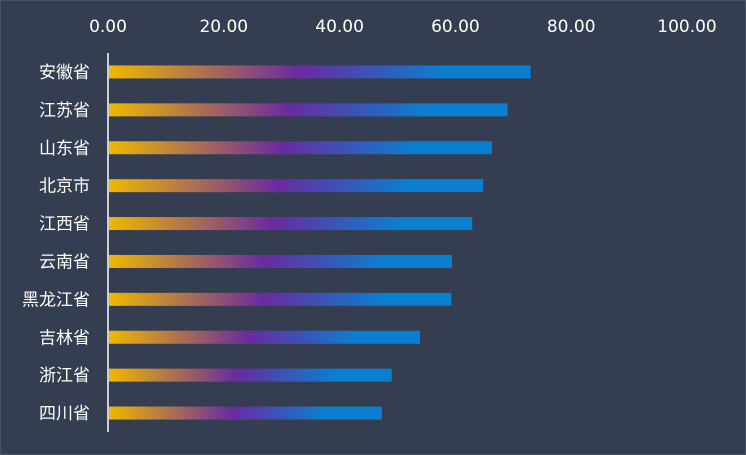  What do you see at coordinates (64, 376) in the screenshot?
I see `category-label: 浙江省` at bounding box center [64, 376].